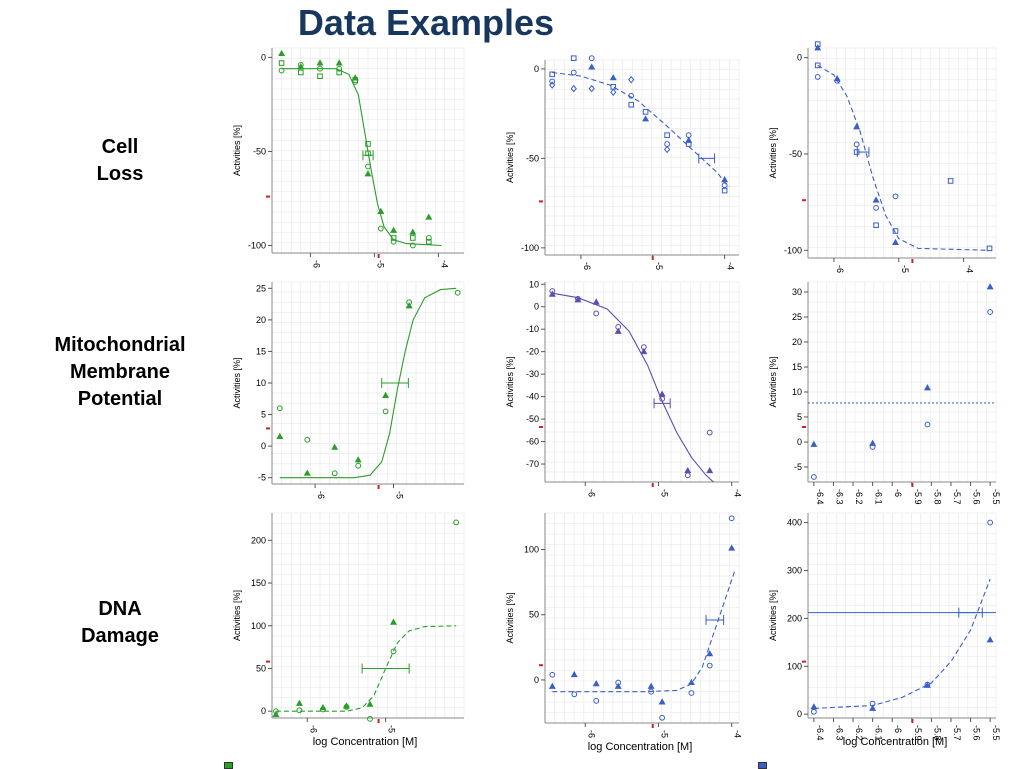 The width and height of the screenshot is (1024, 769). I want to click on y-tick-label: 5, so click(263, 415).